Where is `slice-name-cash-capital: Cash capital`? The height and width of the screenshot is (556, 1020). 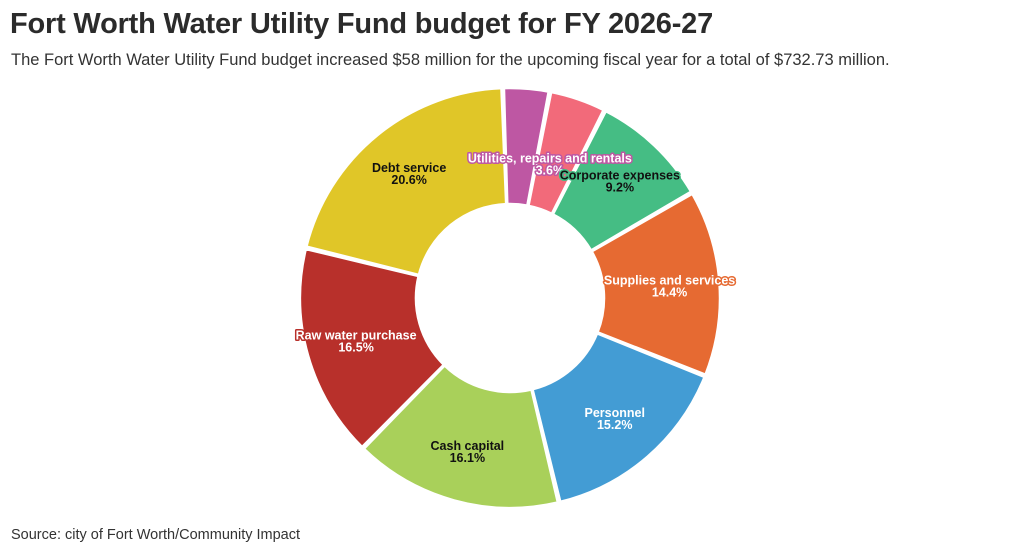
slice-name-cash-capital: Cash capital is located at coordinates (468, 446).